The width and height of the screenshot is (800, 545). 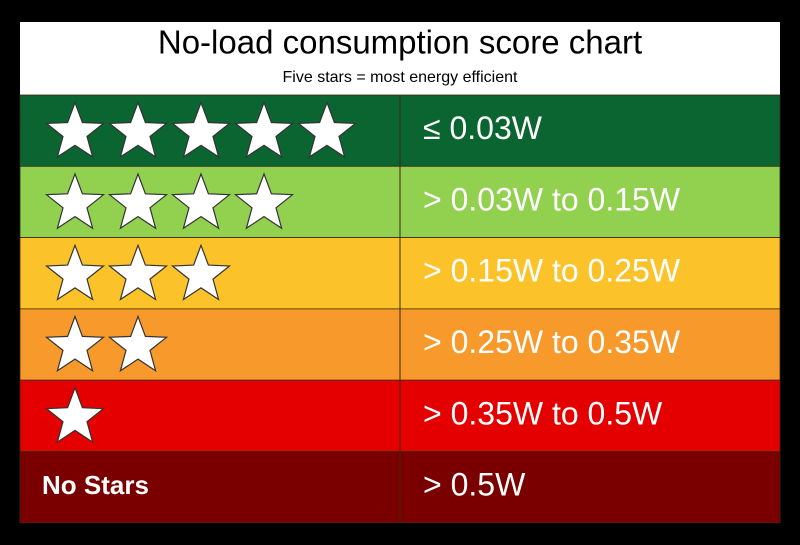 What do you see at coordinates (552, 342) in the screenshot?
I see `range-label: > 0.25W to 0.35W` at bounding box center [552, 342].